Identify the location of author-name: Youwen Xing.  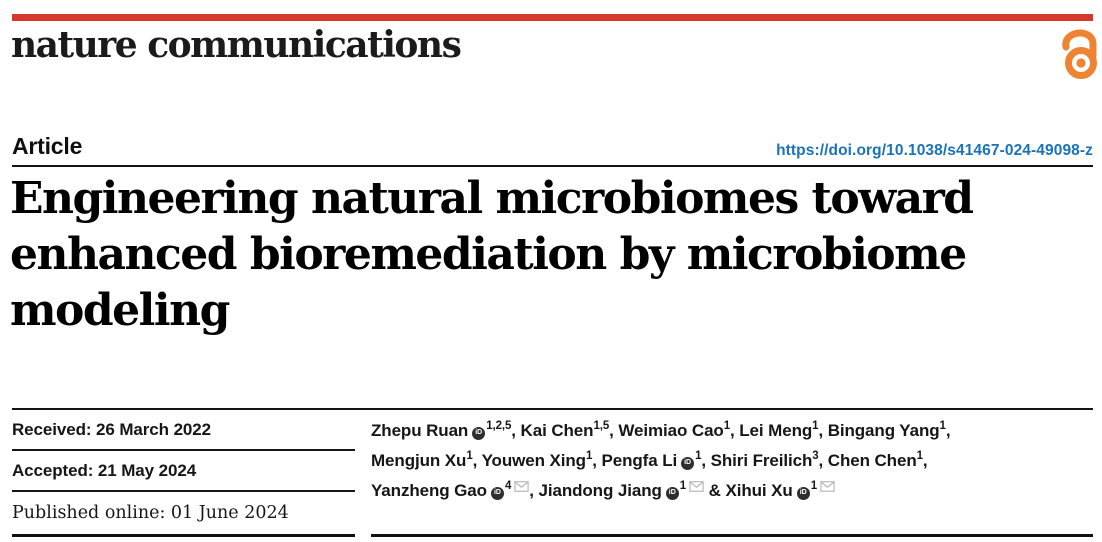
(533, 460).